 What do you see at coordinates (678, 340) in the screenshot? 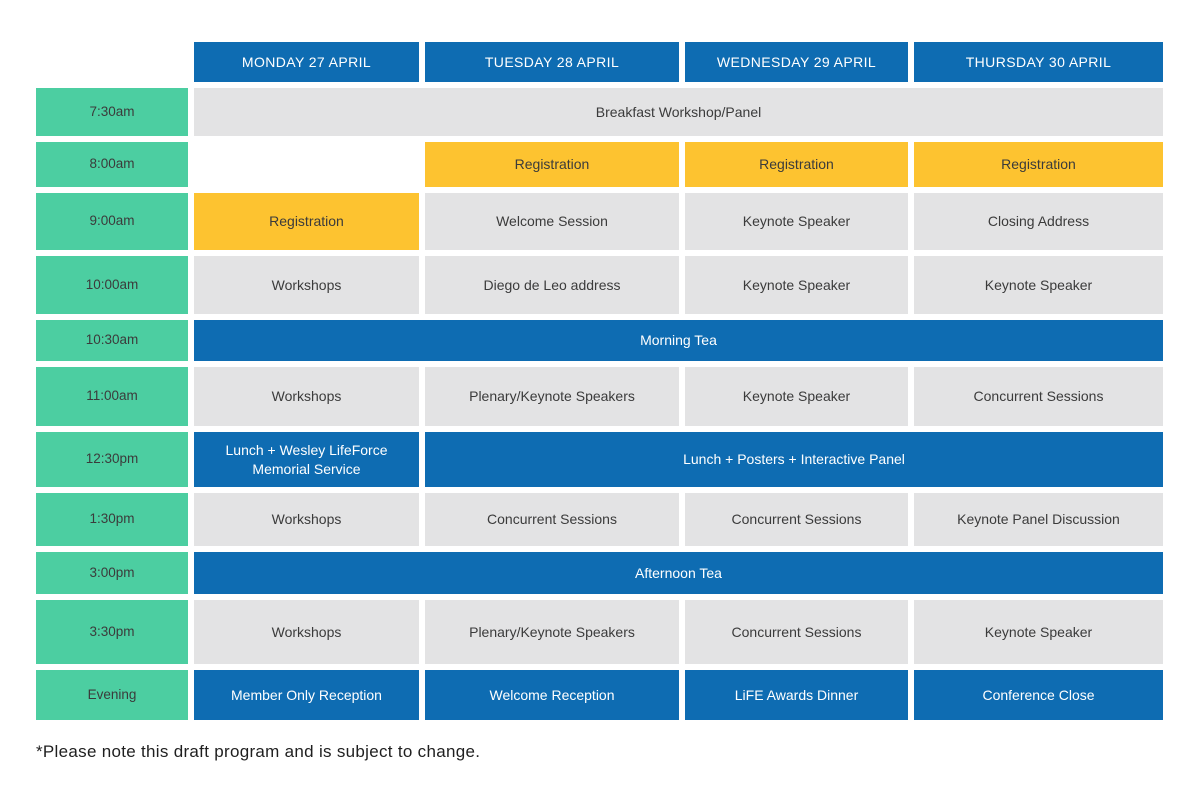
I see `event-cell: Morning Tea` at bounding box center [678, 340].